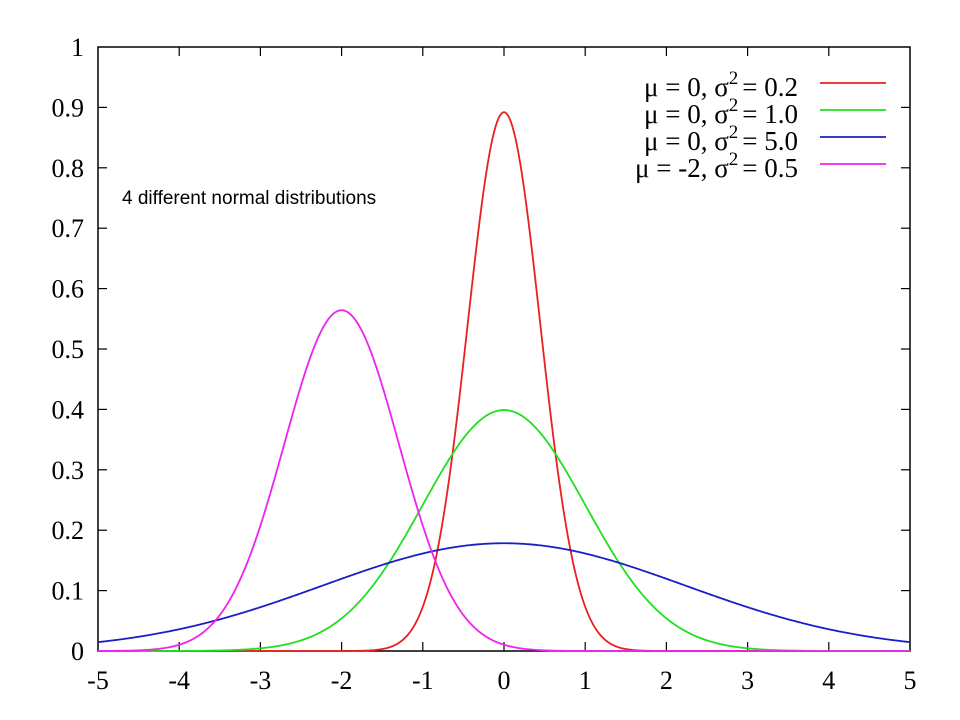 This screenshot has width=960, height=720. Describe the element at coordinates (68, 470) in the screenshot. I see `y-tick-label: 0.3` at that location.